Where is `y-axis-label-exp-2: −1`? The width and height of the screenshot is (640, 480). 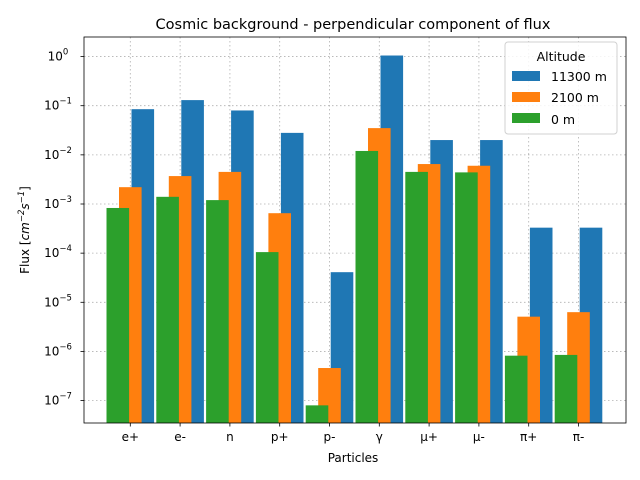
y-axis-label-exp-2: −1 is located at coordinates (22, 197).